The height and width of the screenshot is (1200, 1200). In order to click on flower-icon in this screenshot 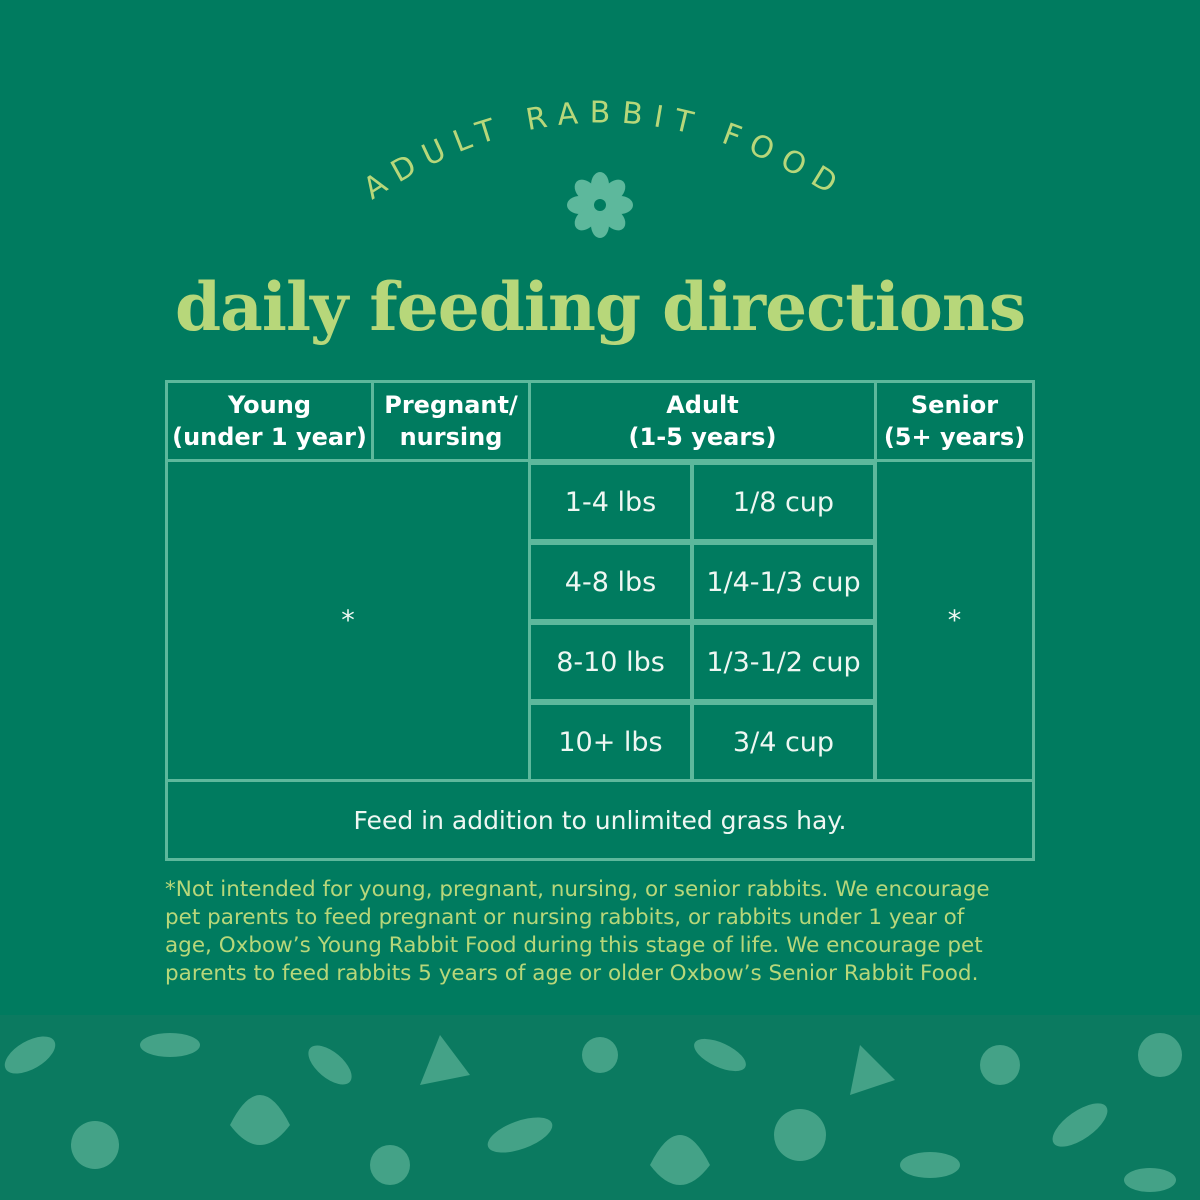, I will do `click(600, 205)`.